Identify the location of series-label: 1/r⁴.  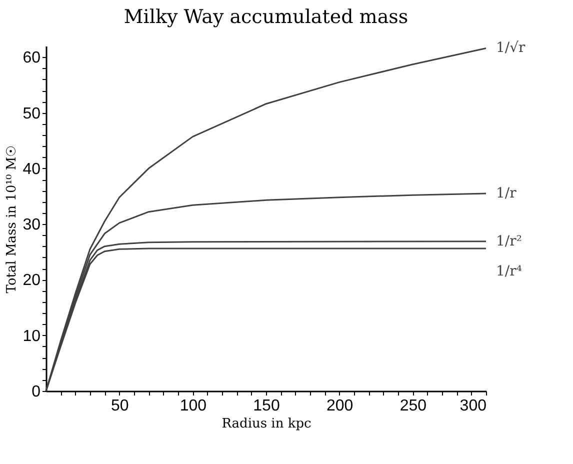
(509, 271).